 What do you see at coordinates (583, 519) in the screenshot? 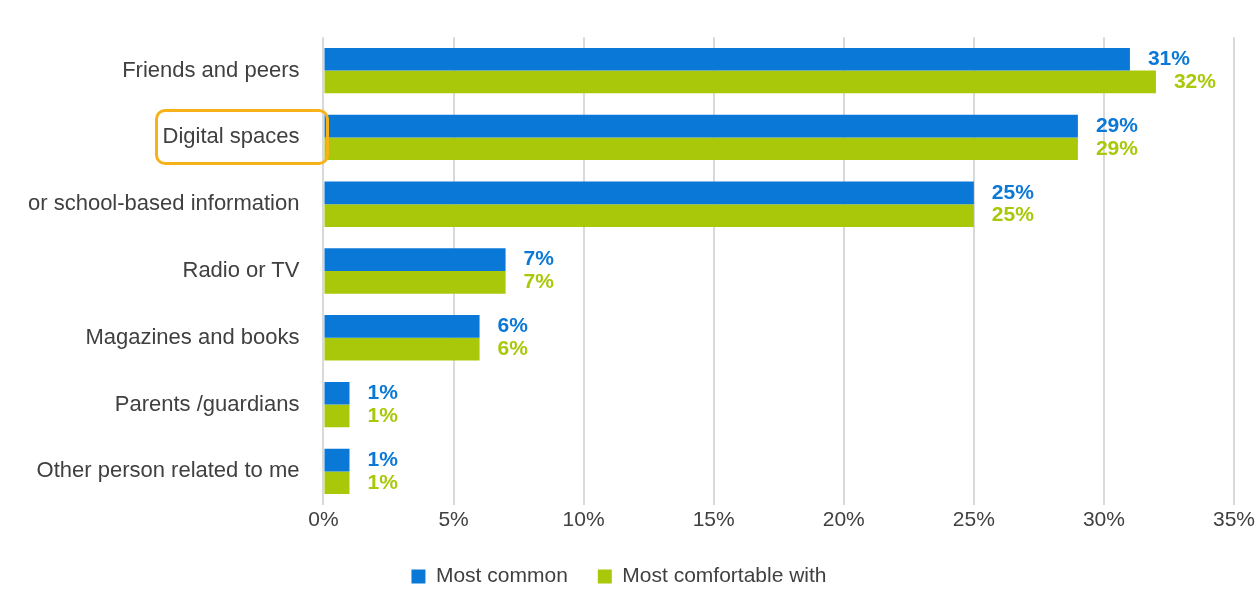
I see `x-tick-label: 10%` at bounding box center [583, 519].